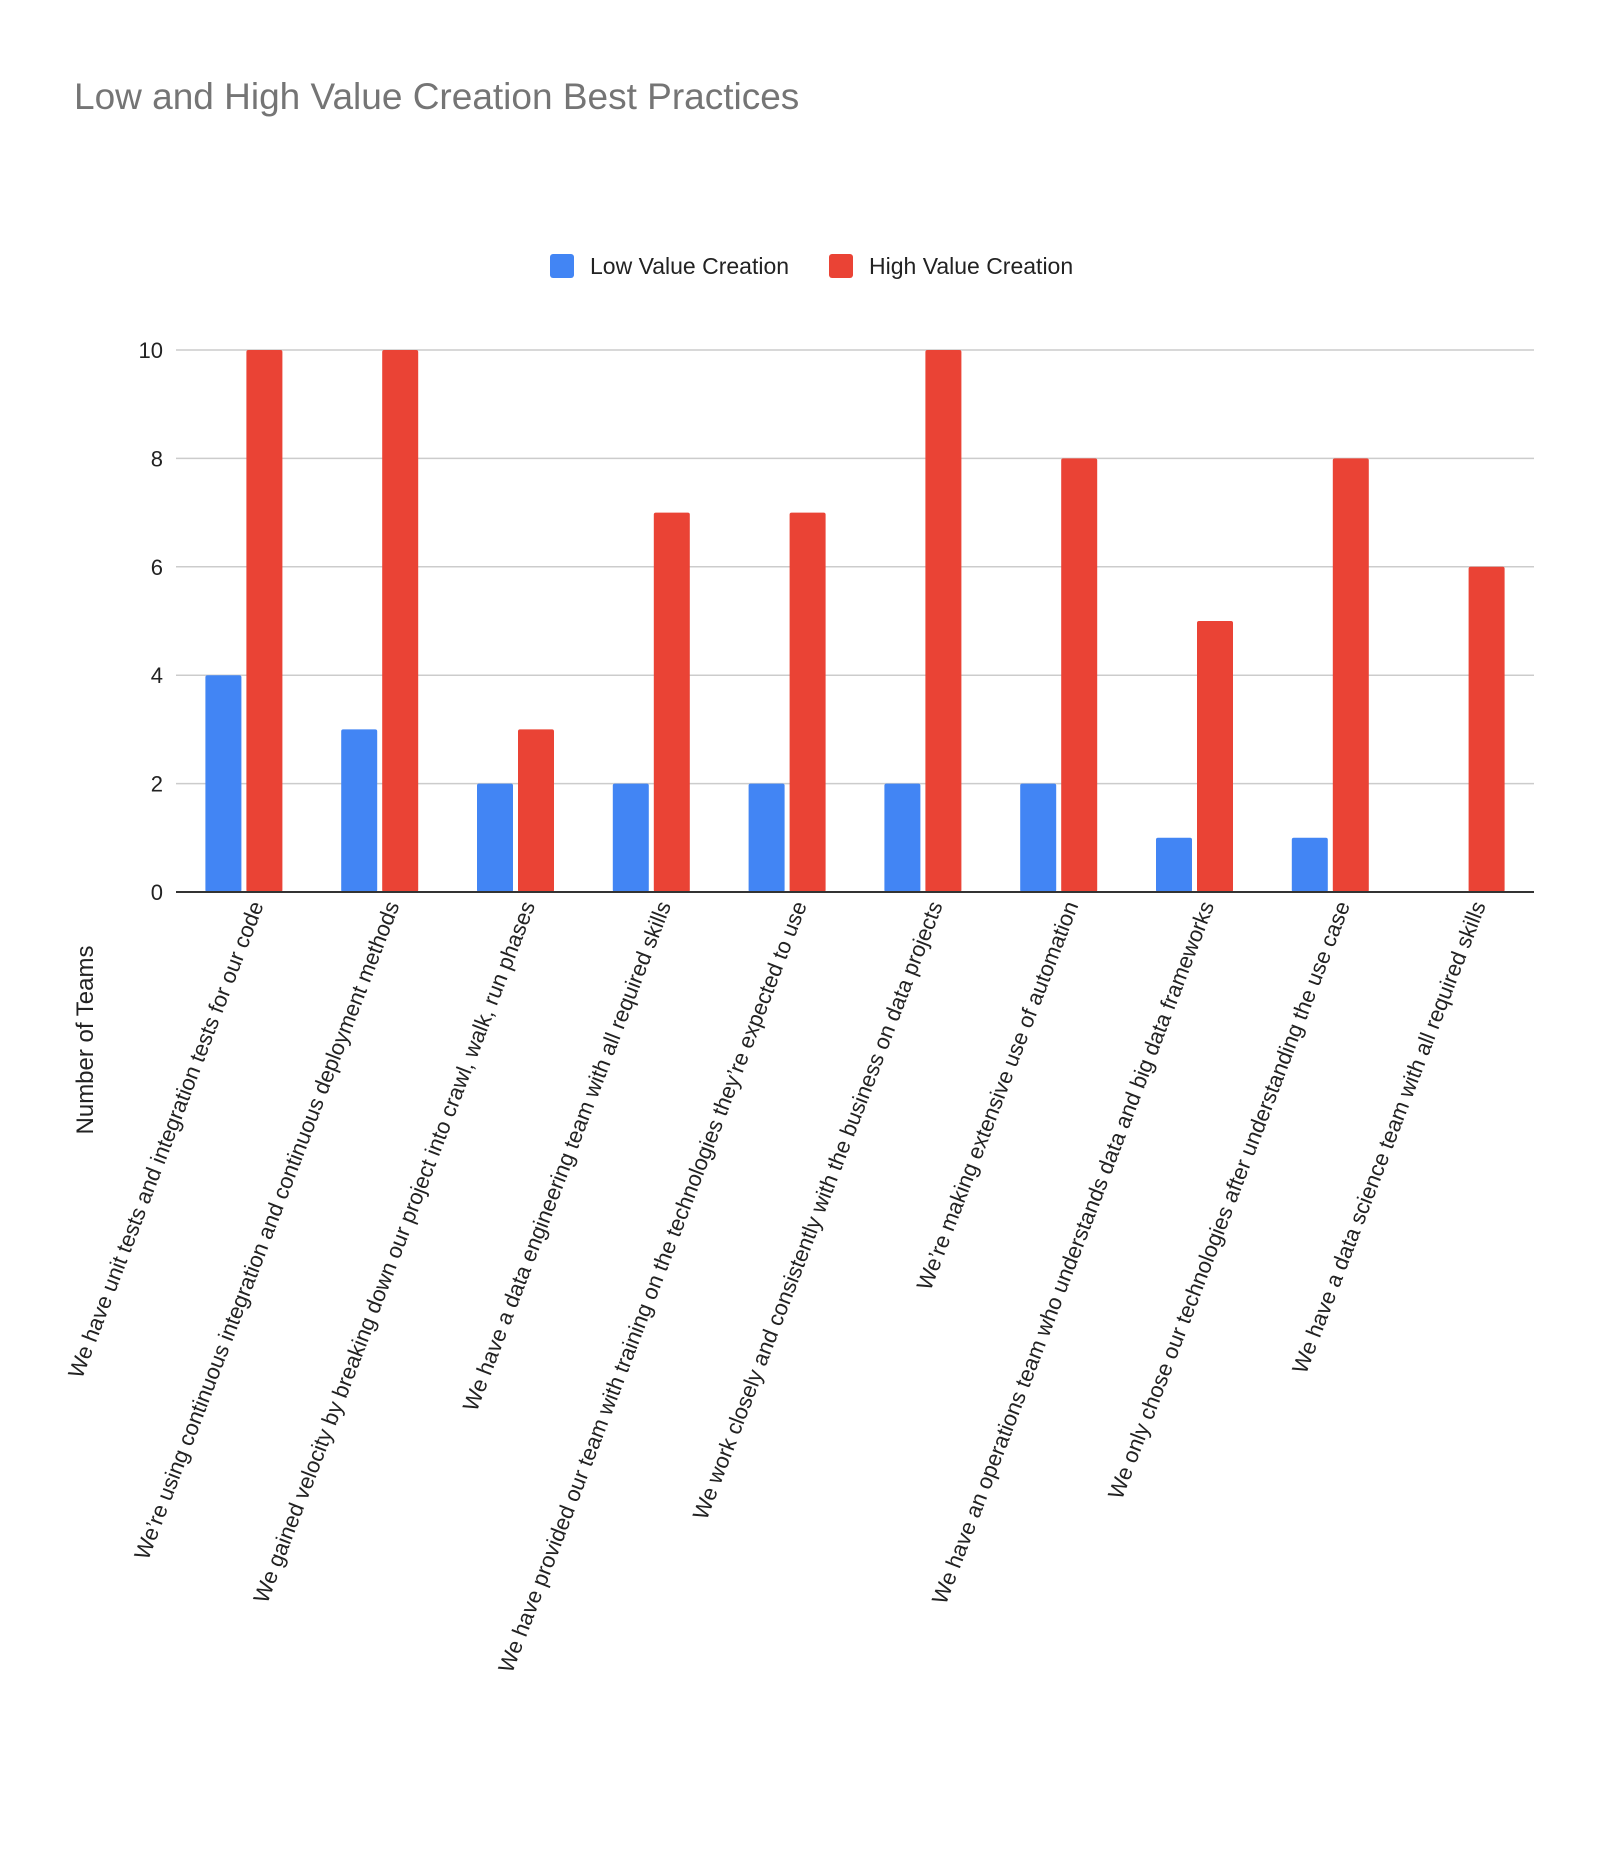  What do you see at coordinates (811, 266) in the screenshot?
I see `legend: Low Value Creation High Value Creation` at bounding box center [811, 266].